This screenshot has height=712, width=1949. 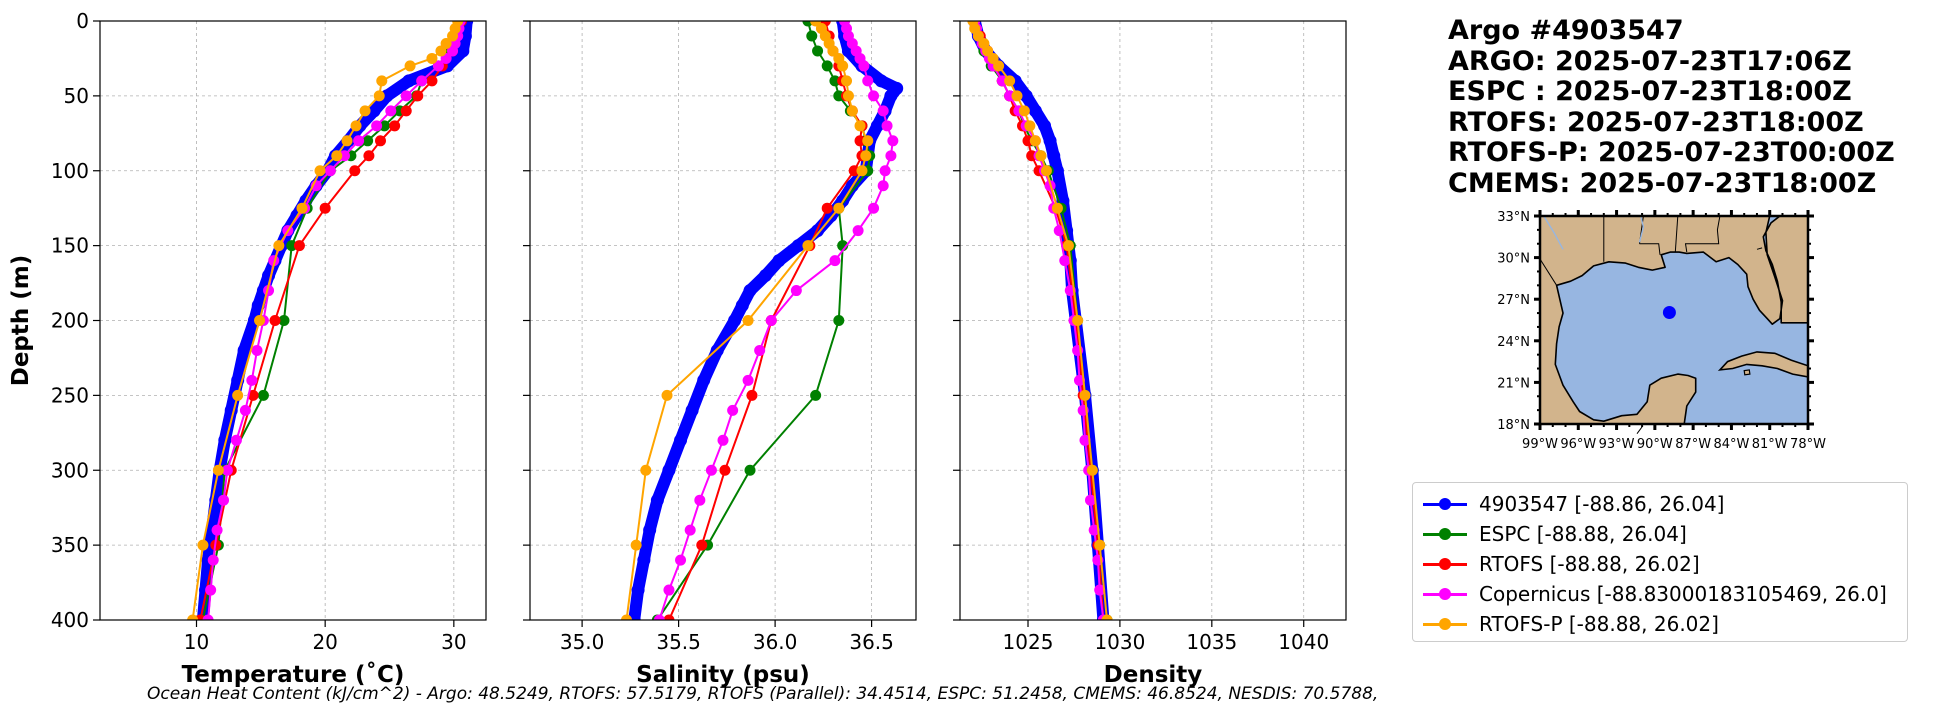 I want to click on y-tick-label: 250, so click(x=70, y=395).